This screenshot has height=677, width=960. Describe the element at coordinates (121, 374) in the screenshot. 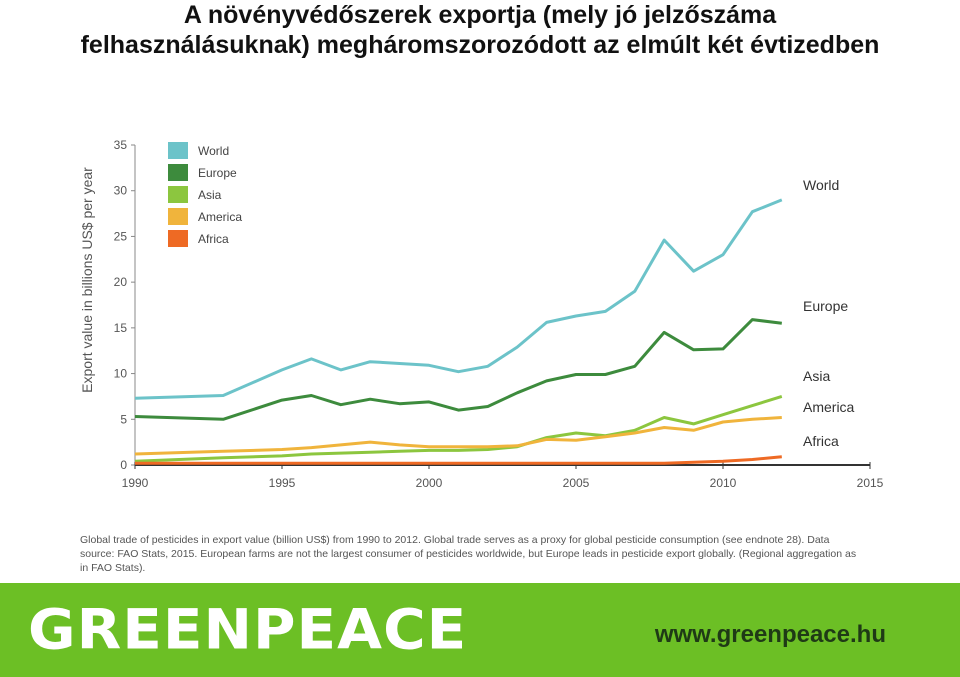

I see `y-tick-label: 10` at that location.